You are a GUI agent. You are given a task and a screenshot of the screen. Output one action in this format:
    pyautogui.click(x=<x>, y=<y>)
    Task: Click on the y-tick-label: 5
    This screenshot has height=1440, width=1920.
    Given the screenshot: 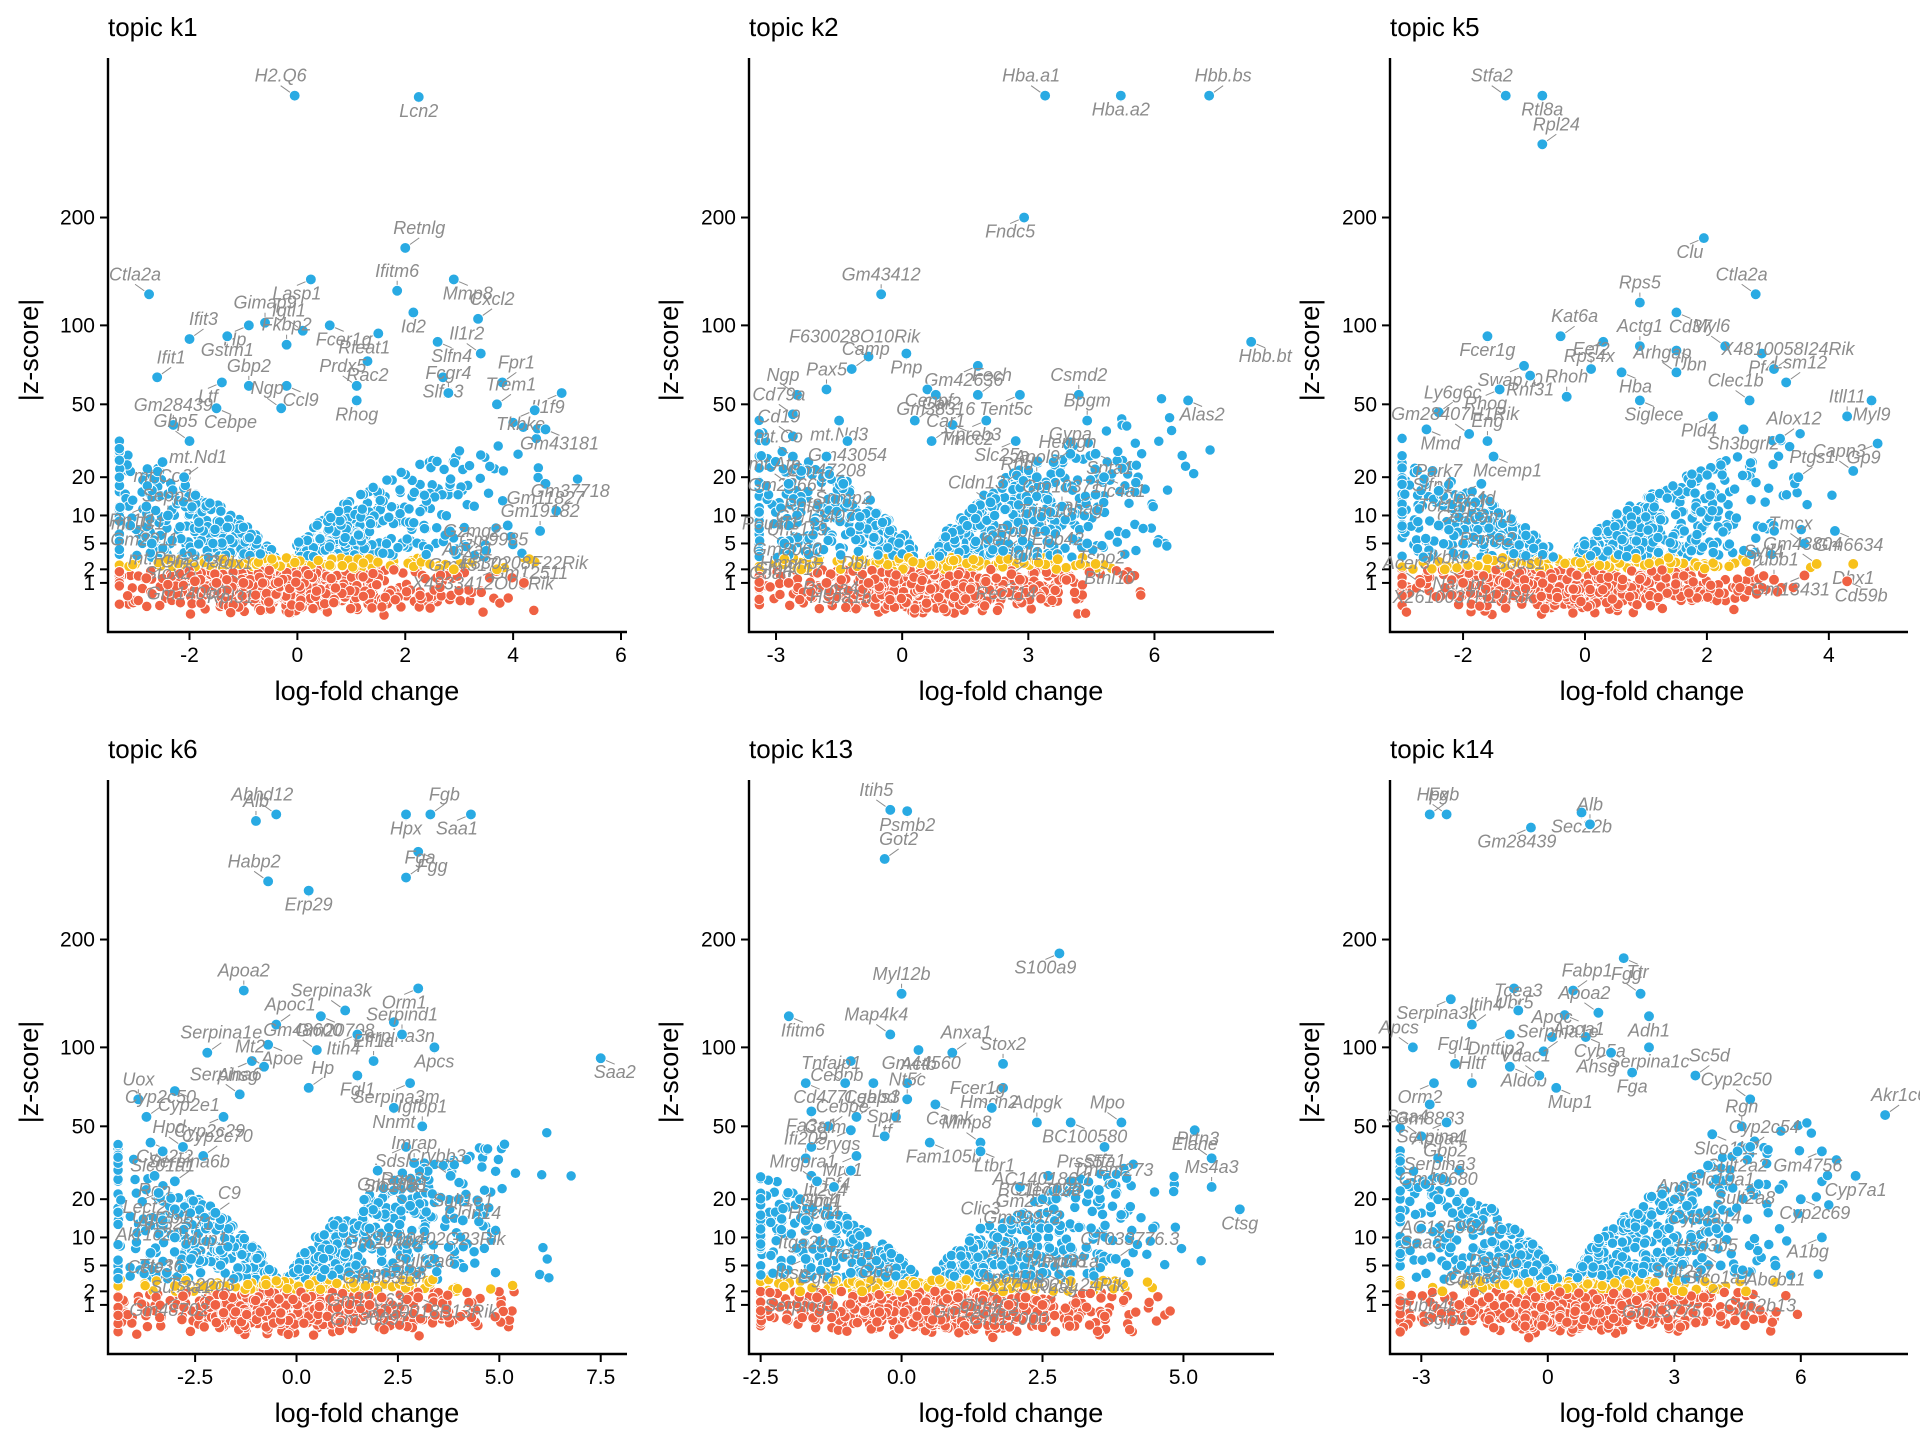 What is the action you would take?
    pyautogui.click(x=1371, y=543)
    